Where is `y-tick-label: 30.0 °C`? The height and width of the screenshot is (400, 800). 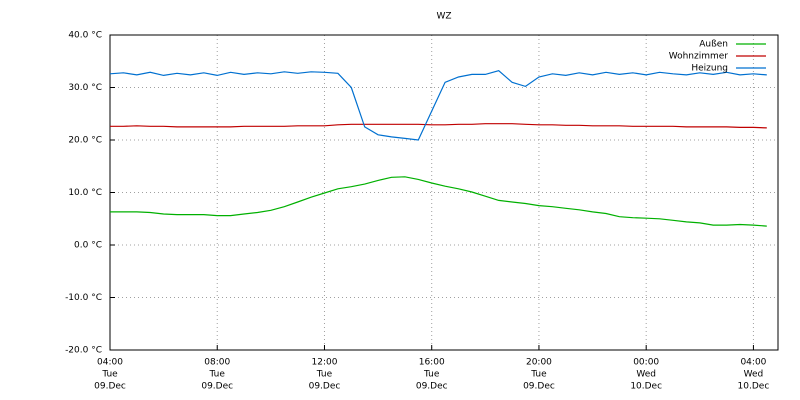 y-tick-label: 30.0 °C is located at coordinates (85, 88).